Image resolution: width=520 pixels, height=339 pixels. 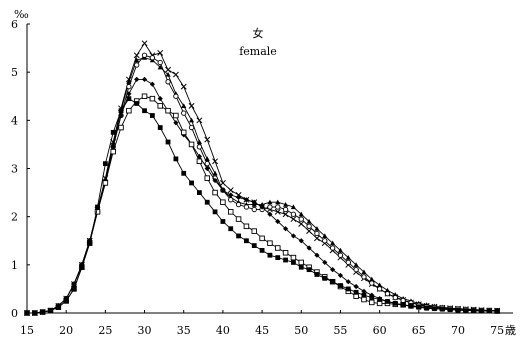 I want to click on y-tick-label: 5, so click(x=14, y=72).